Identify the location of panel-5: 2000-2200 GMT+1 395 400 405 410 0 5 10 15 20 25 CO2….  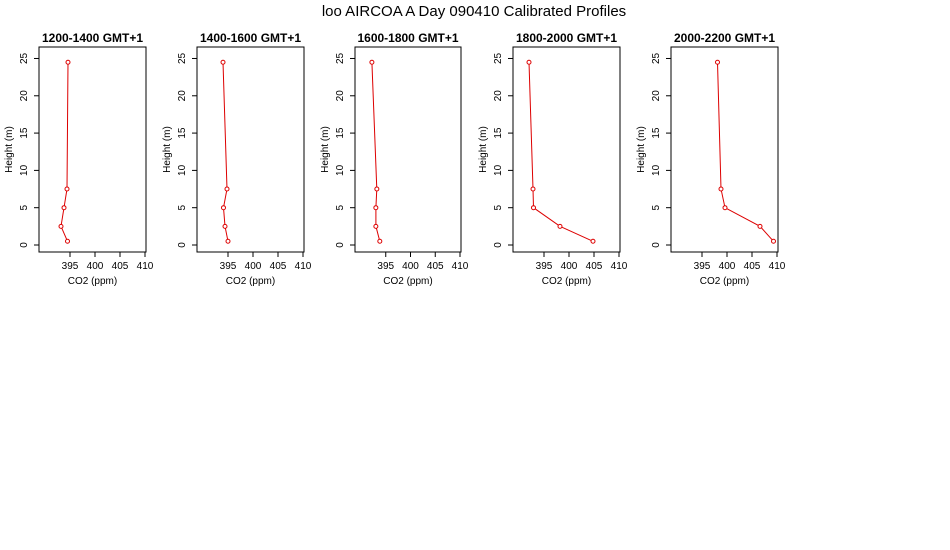
(711, 159).